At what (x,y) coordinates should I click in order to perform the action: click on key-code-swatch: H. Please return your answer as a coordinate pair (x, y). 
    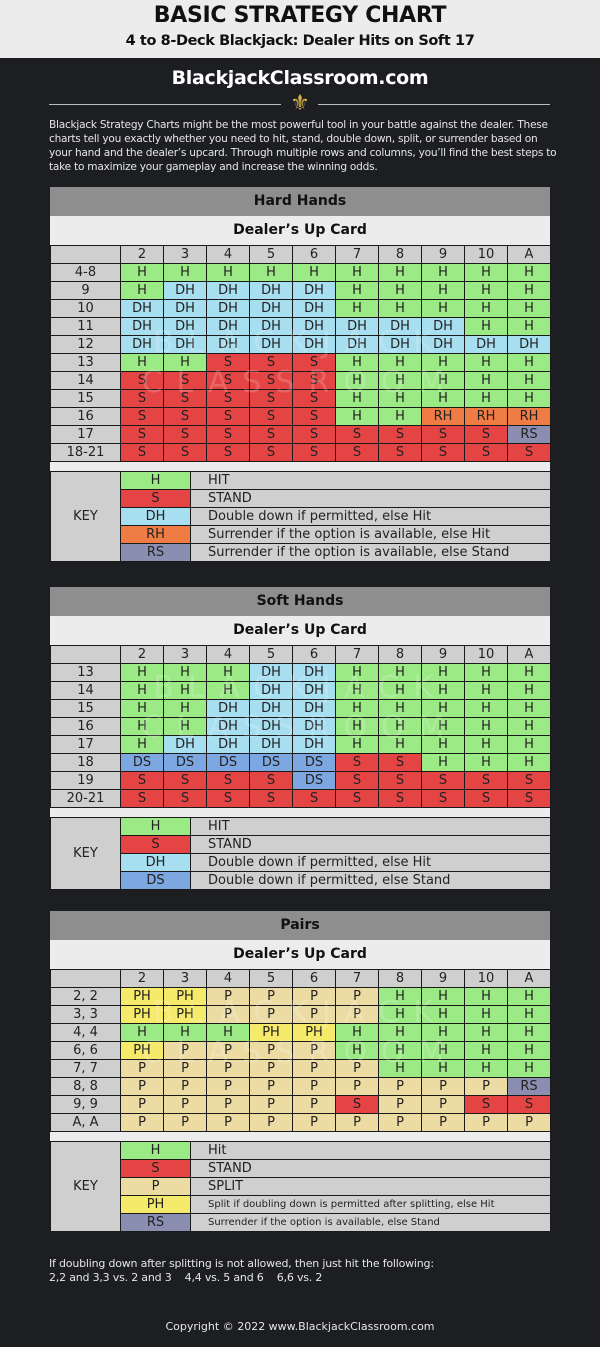
    Looking at the image, I should click on (155, 1150).